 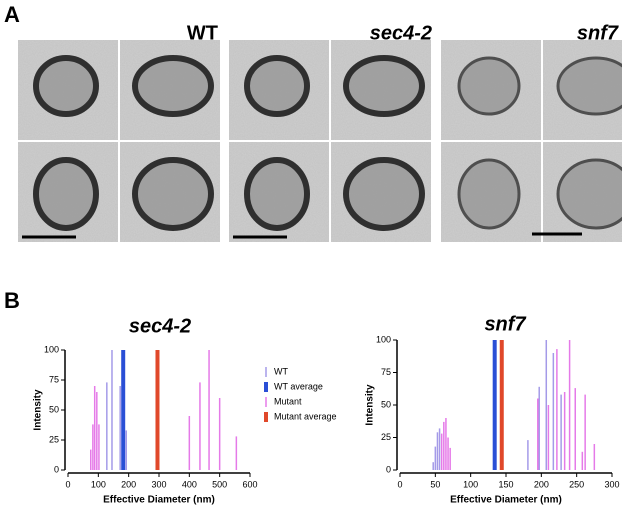 I want to click on legend-label: WT, so click(x=281, y=371).